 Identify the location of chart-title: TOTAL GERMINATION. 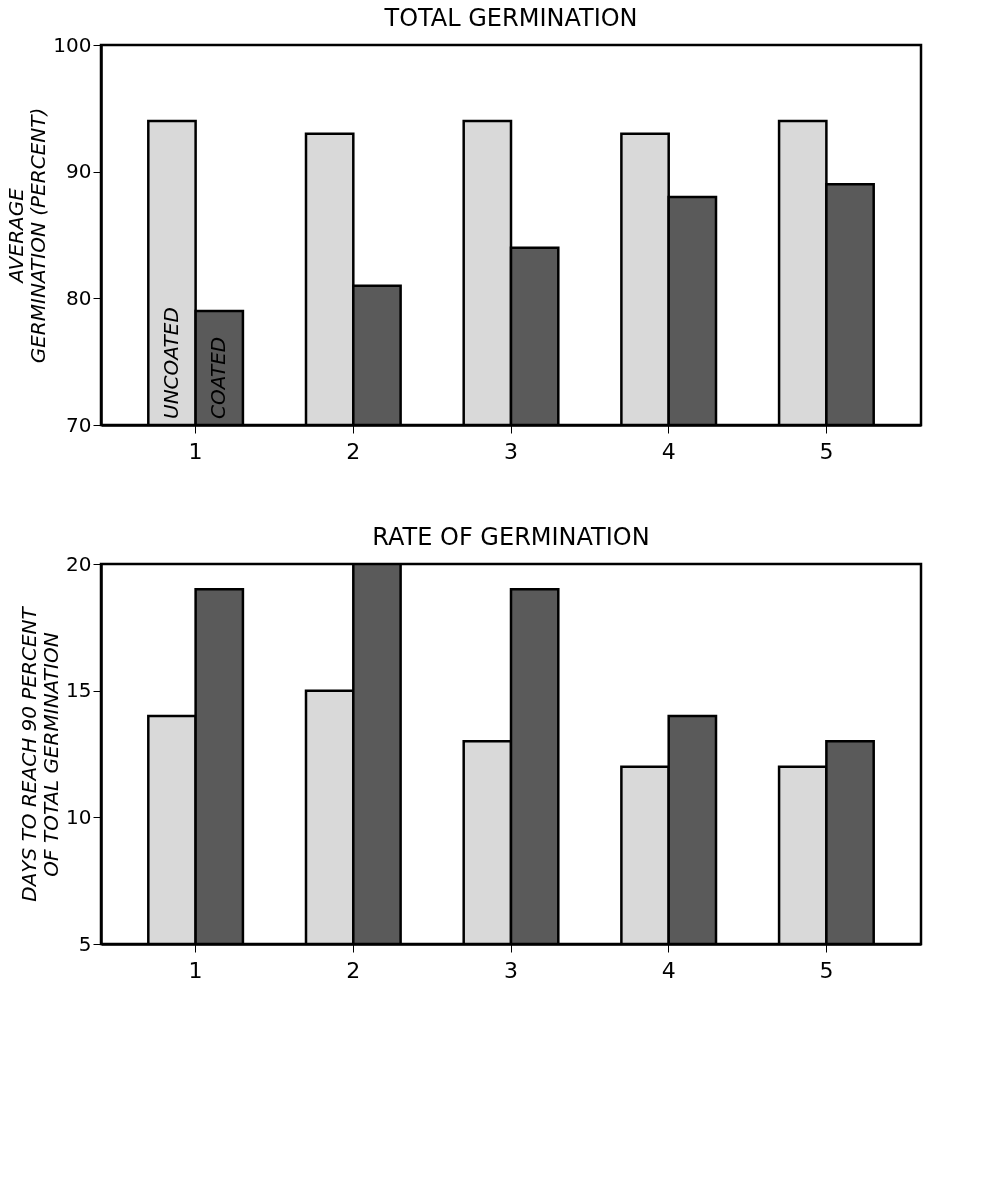
(510, 18).